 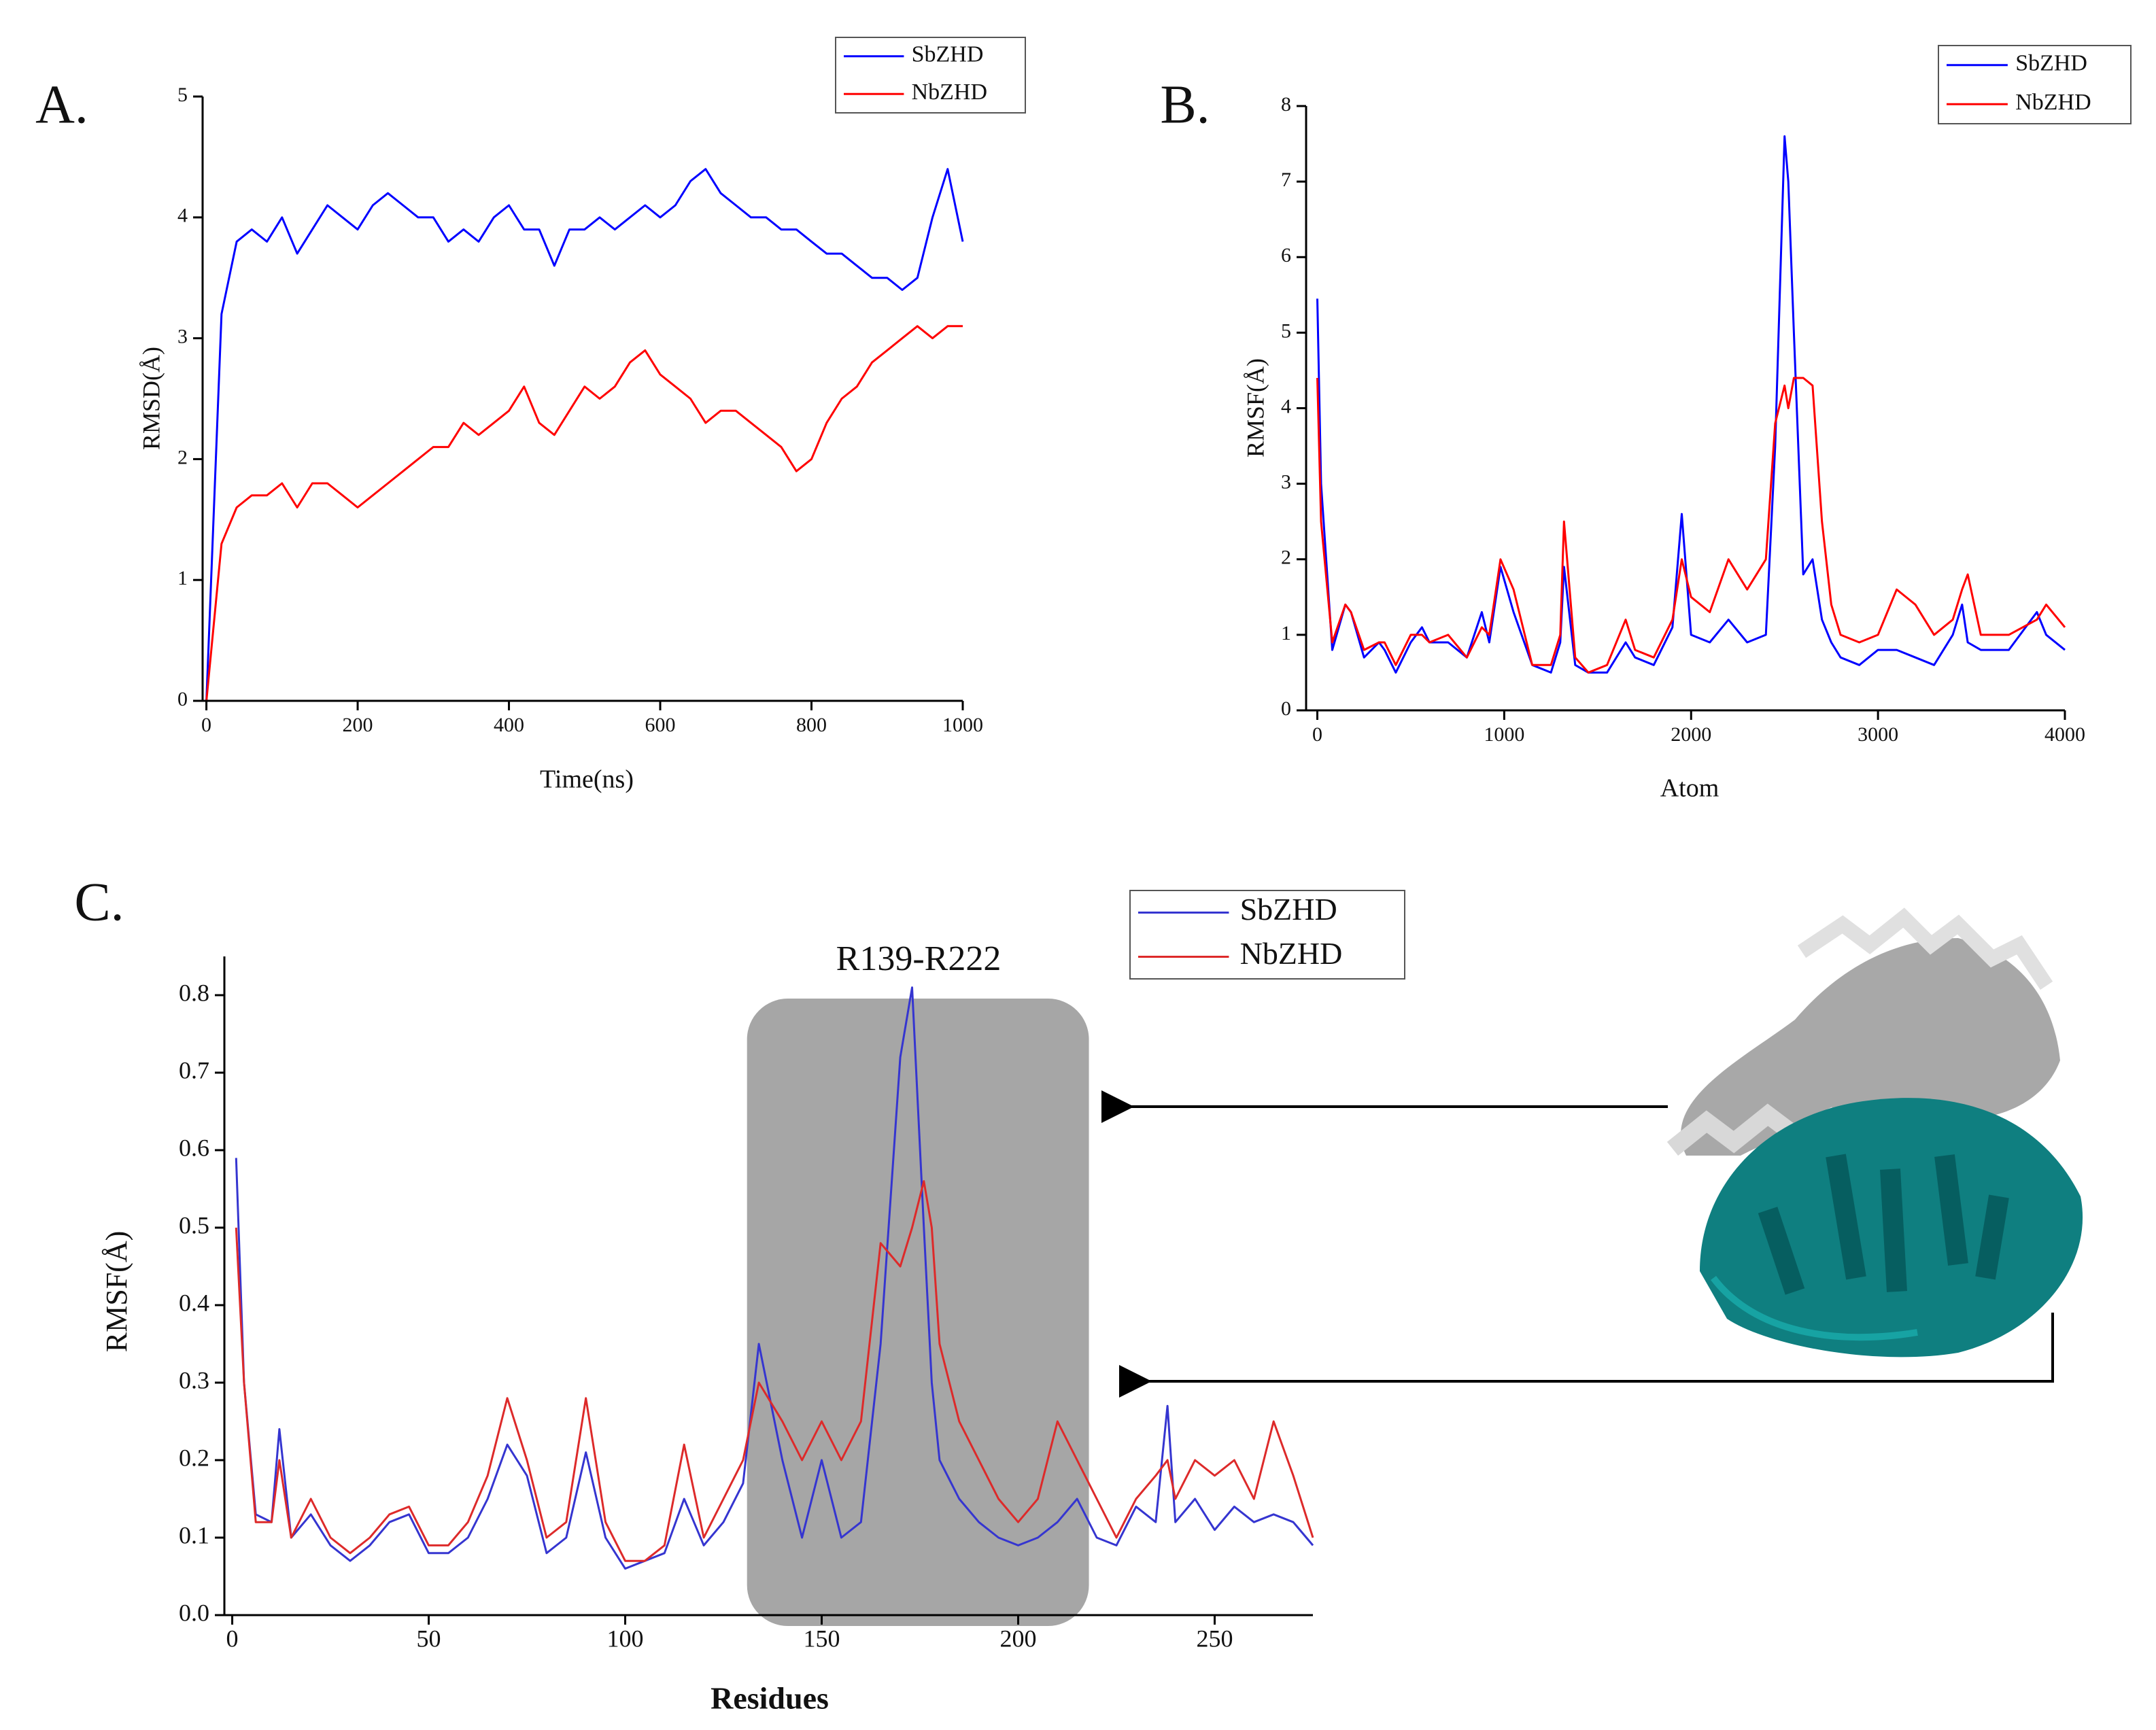 What do you see at coordinates (1878, 734) in the screenshot?
I see `x-tick-label: 3000` at bounding box center [1878, 734].